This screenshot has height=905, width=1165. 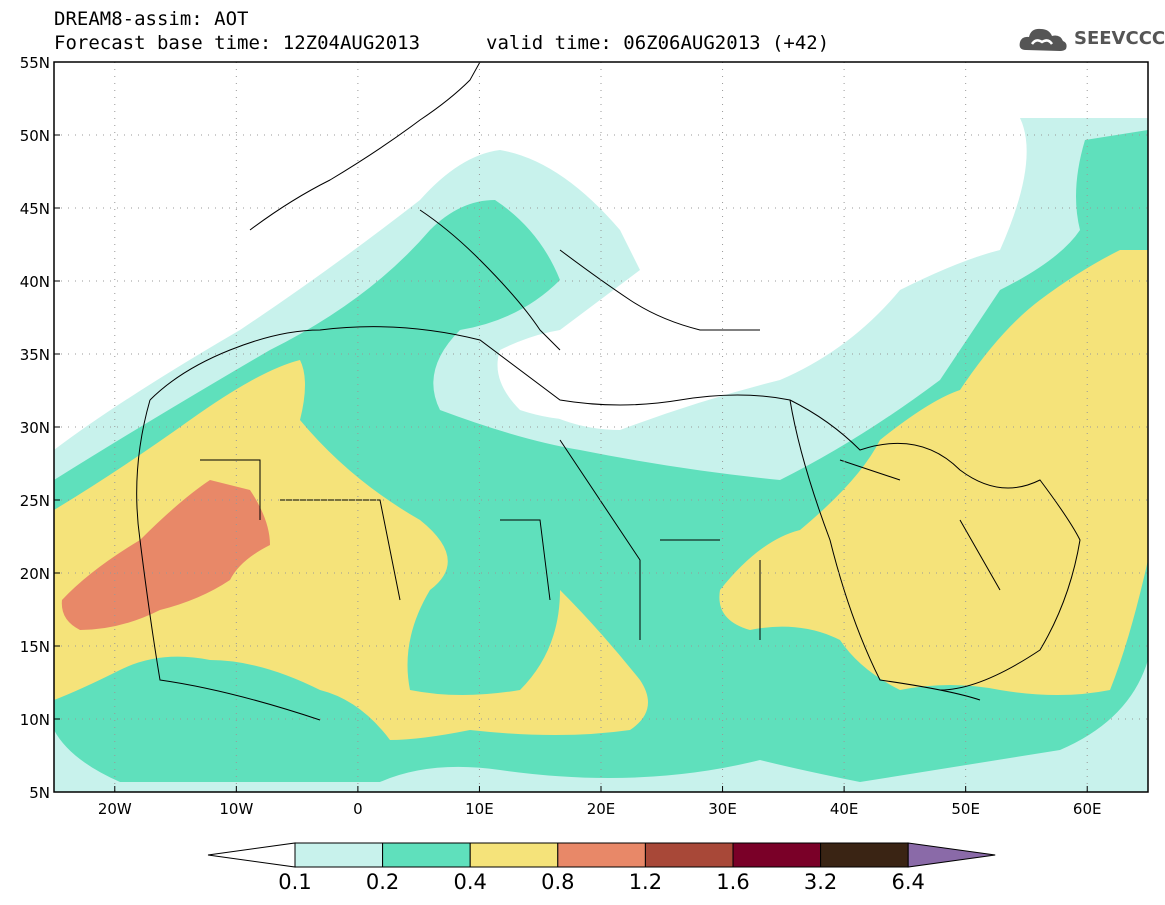 I want to click on map-title: DREAM8-assim: AOT, so click(x=151, y=19).